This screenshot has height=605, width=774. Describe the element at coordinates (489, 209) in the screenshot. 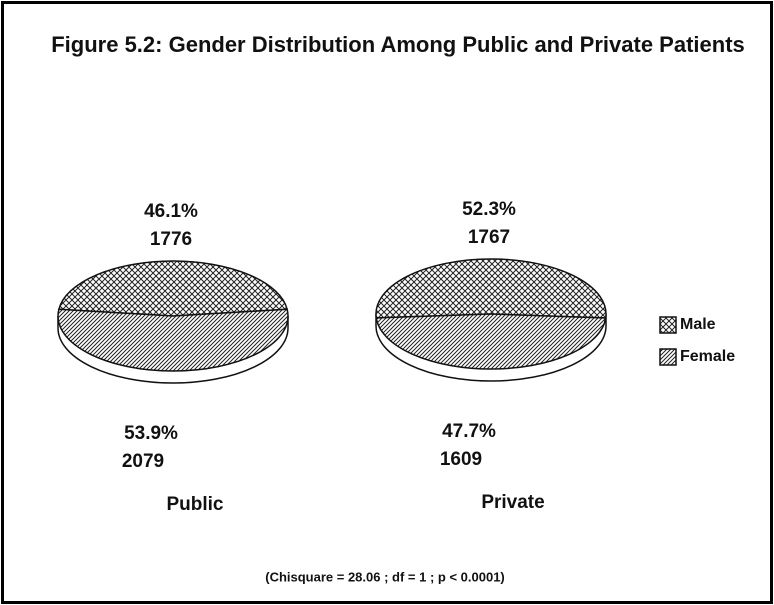

I see `value-label: 52.3%` at that location.